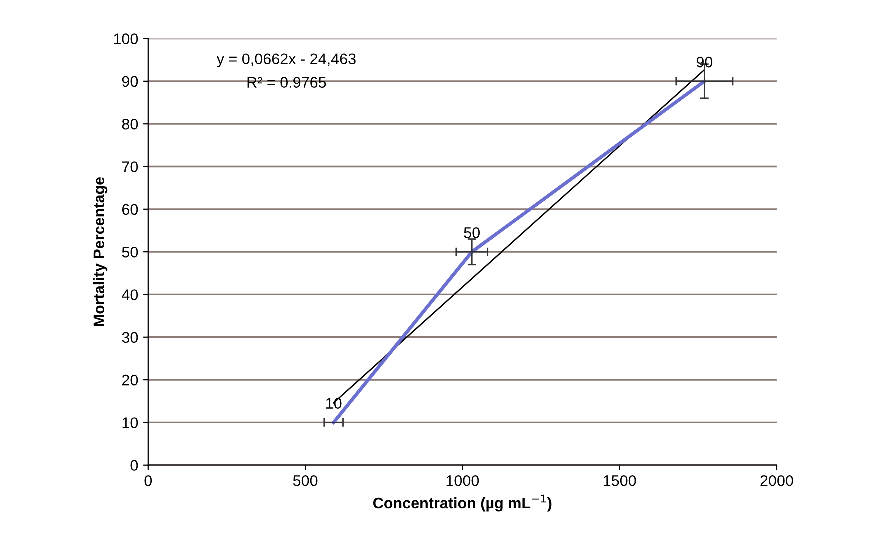  What do you see at coordinates (704, 62) in the screenshot?
I see `data-label: 90` at bounding box center [704, 62].